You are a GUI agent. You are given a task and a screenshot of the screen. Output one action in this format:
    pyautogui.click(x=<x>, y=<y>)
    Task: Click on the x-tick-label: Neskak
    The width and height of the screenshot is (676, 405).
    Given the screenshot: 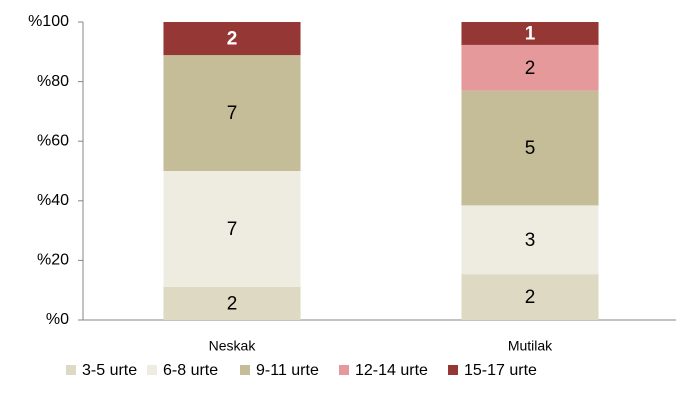 What is the action you would take?
    pyautogui.click(x=233, y=346)
    